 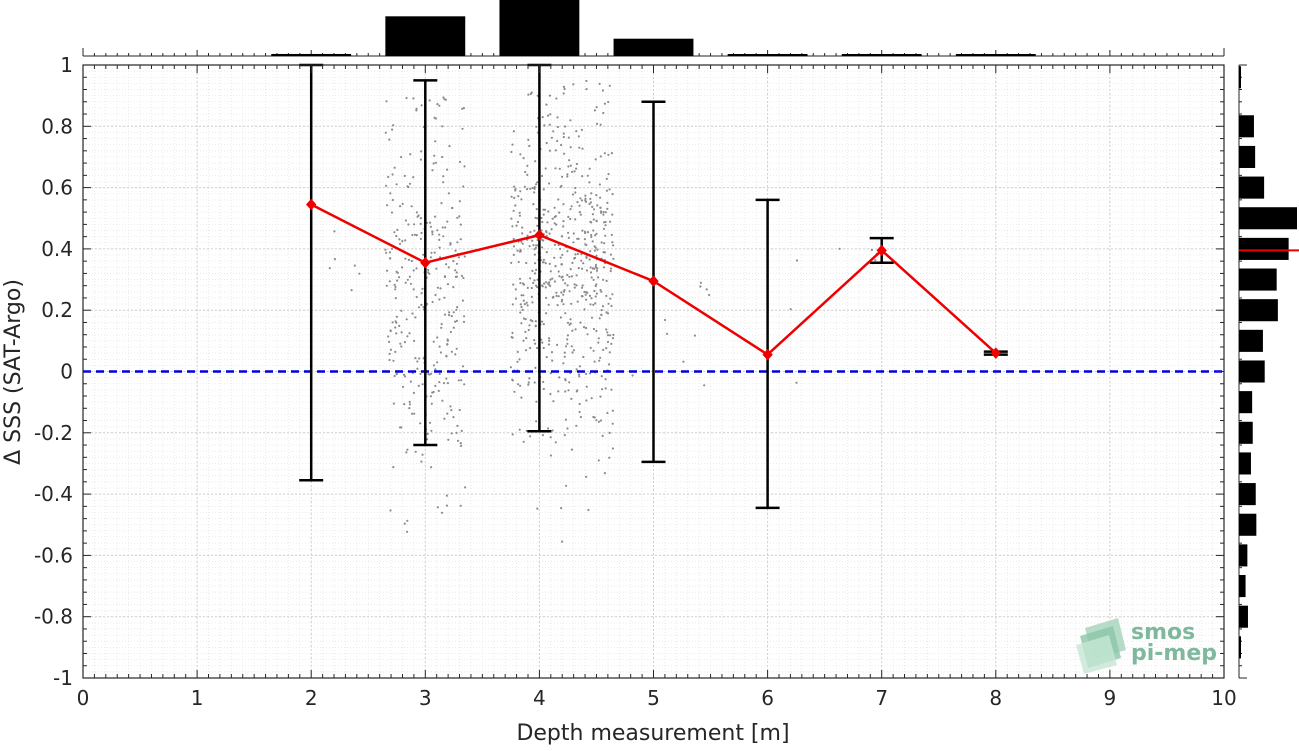 What do you see at coordinates (57, 249) in the screenshot?
I see `y-tick-label: 0.4` at bounding box center [57, 249].